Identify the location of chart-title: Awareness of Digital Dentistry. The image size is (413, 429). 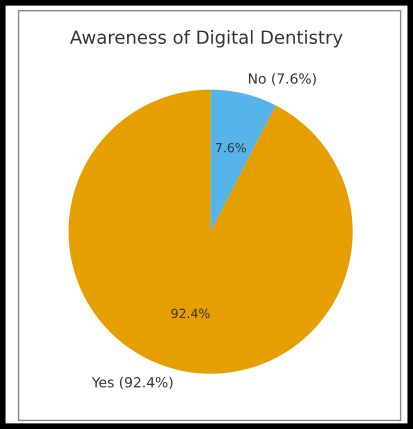
(206, 39).